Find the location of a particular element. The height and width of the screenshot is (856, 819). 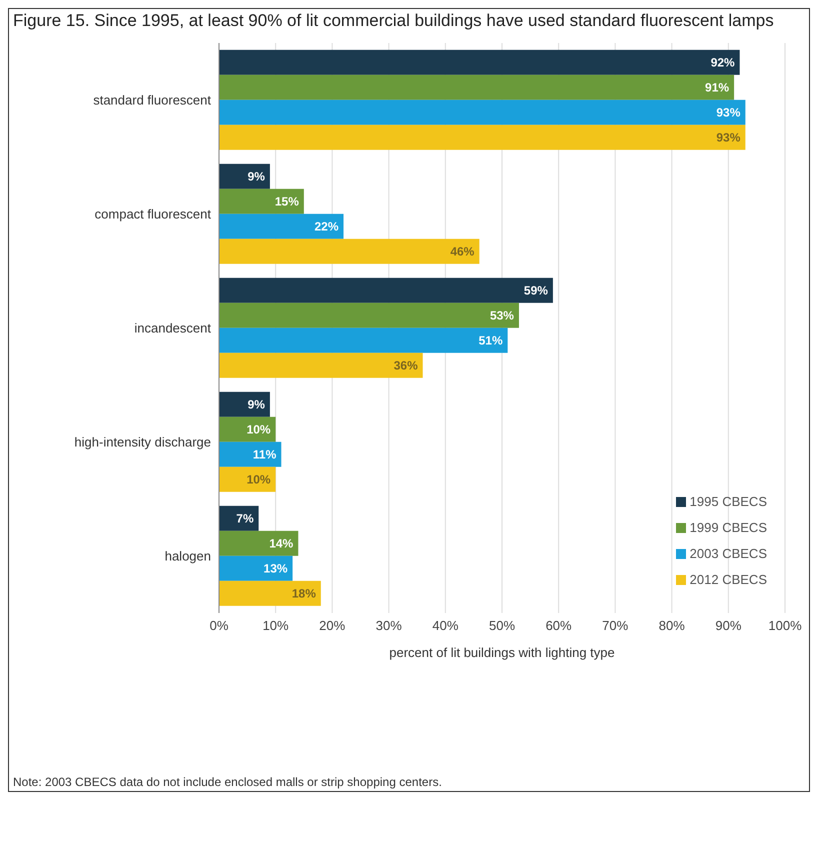

x-tick-label: 30% is located at coordinates (389, 626).